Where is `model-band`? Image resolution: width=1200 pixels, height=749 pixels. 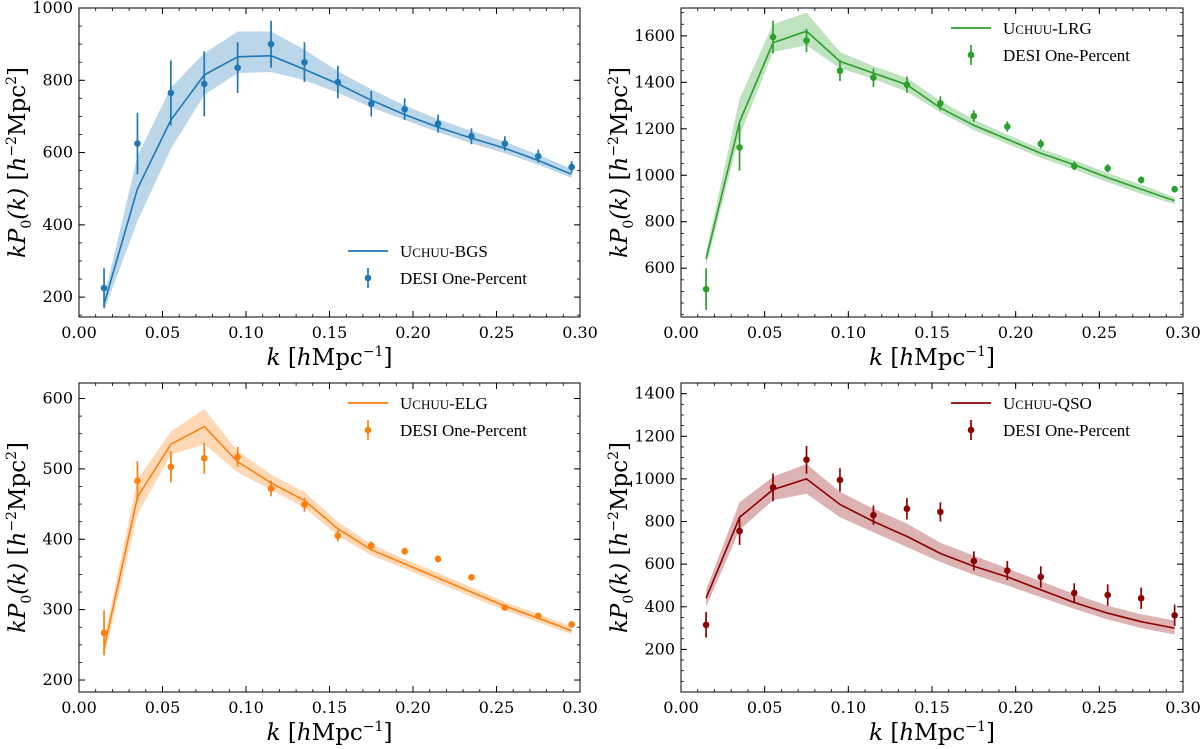
model-band is located at coordinates (940, 549).